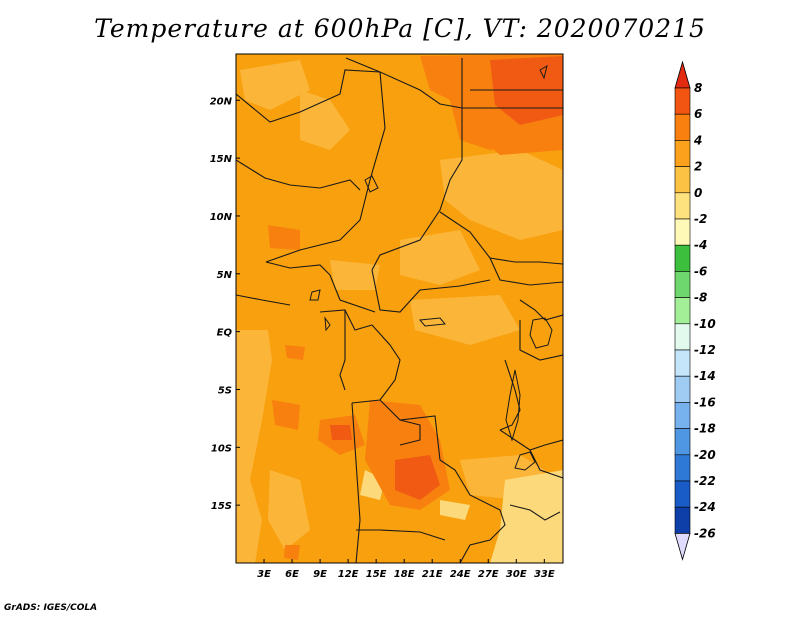  I want to click on lon-axis: 3E 6E 9E 12E 15E 18E 21E 24E 27E 30E 33E, so click(406, 569).